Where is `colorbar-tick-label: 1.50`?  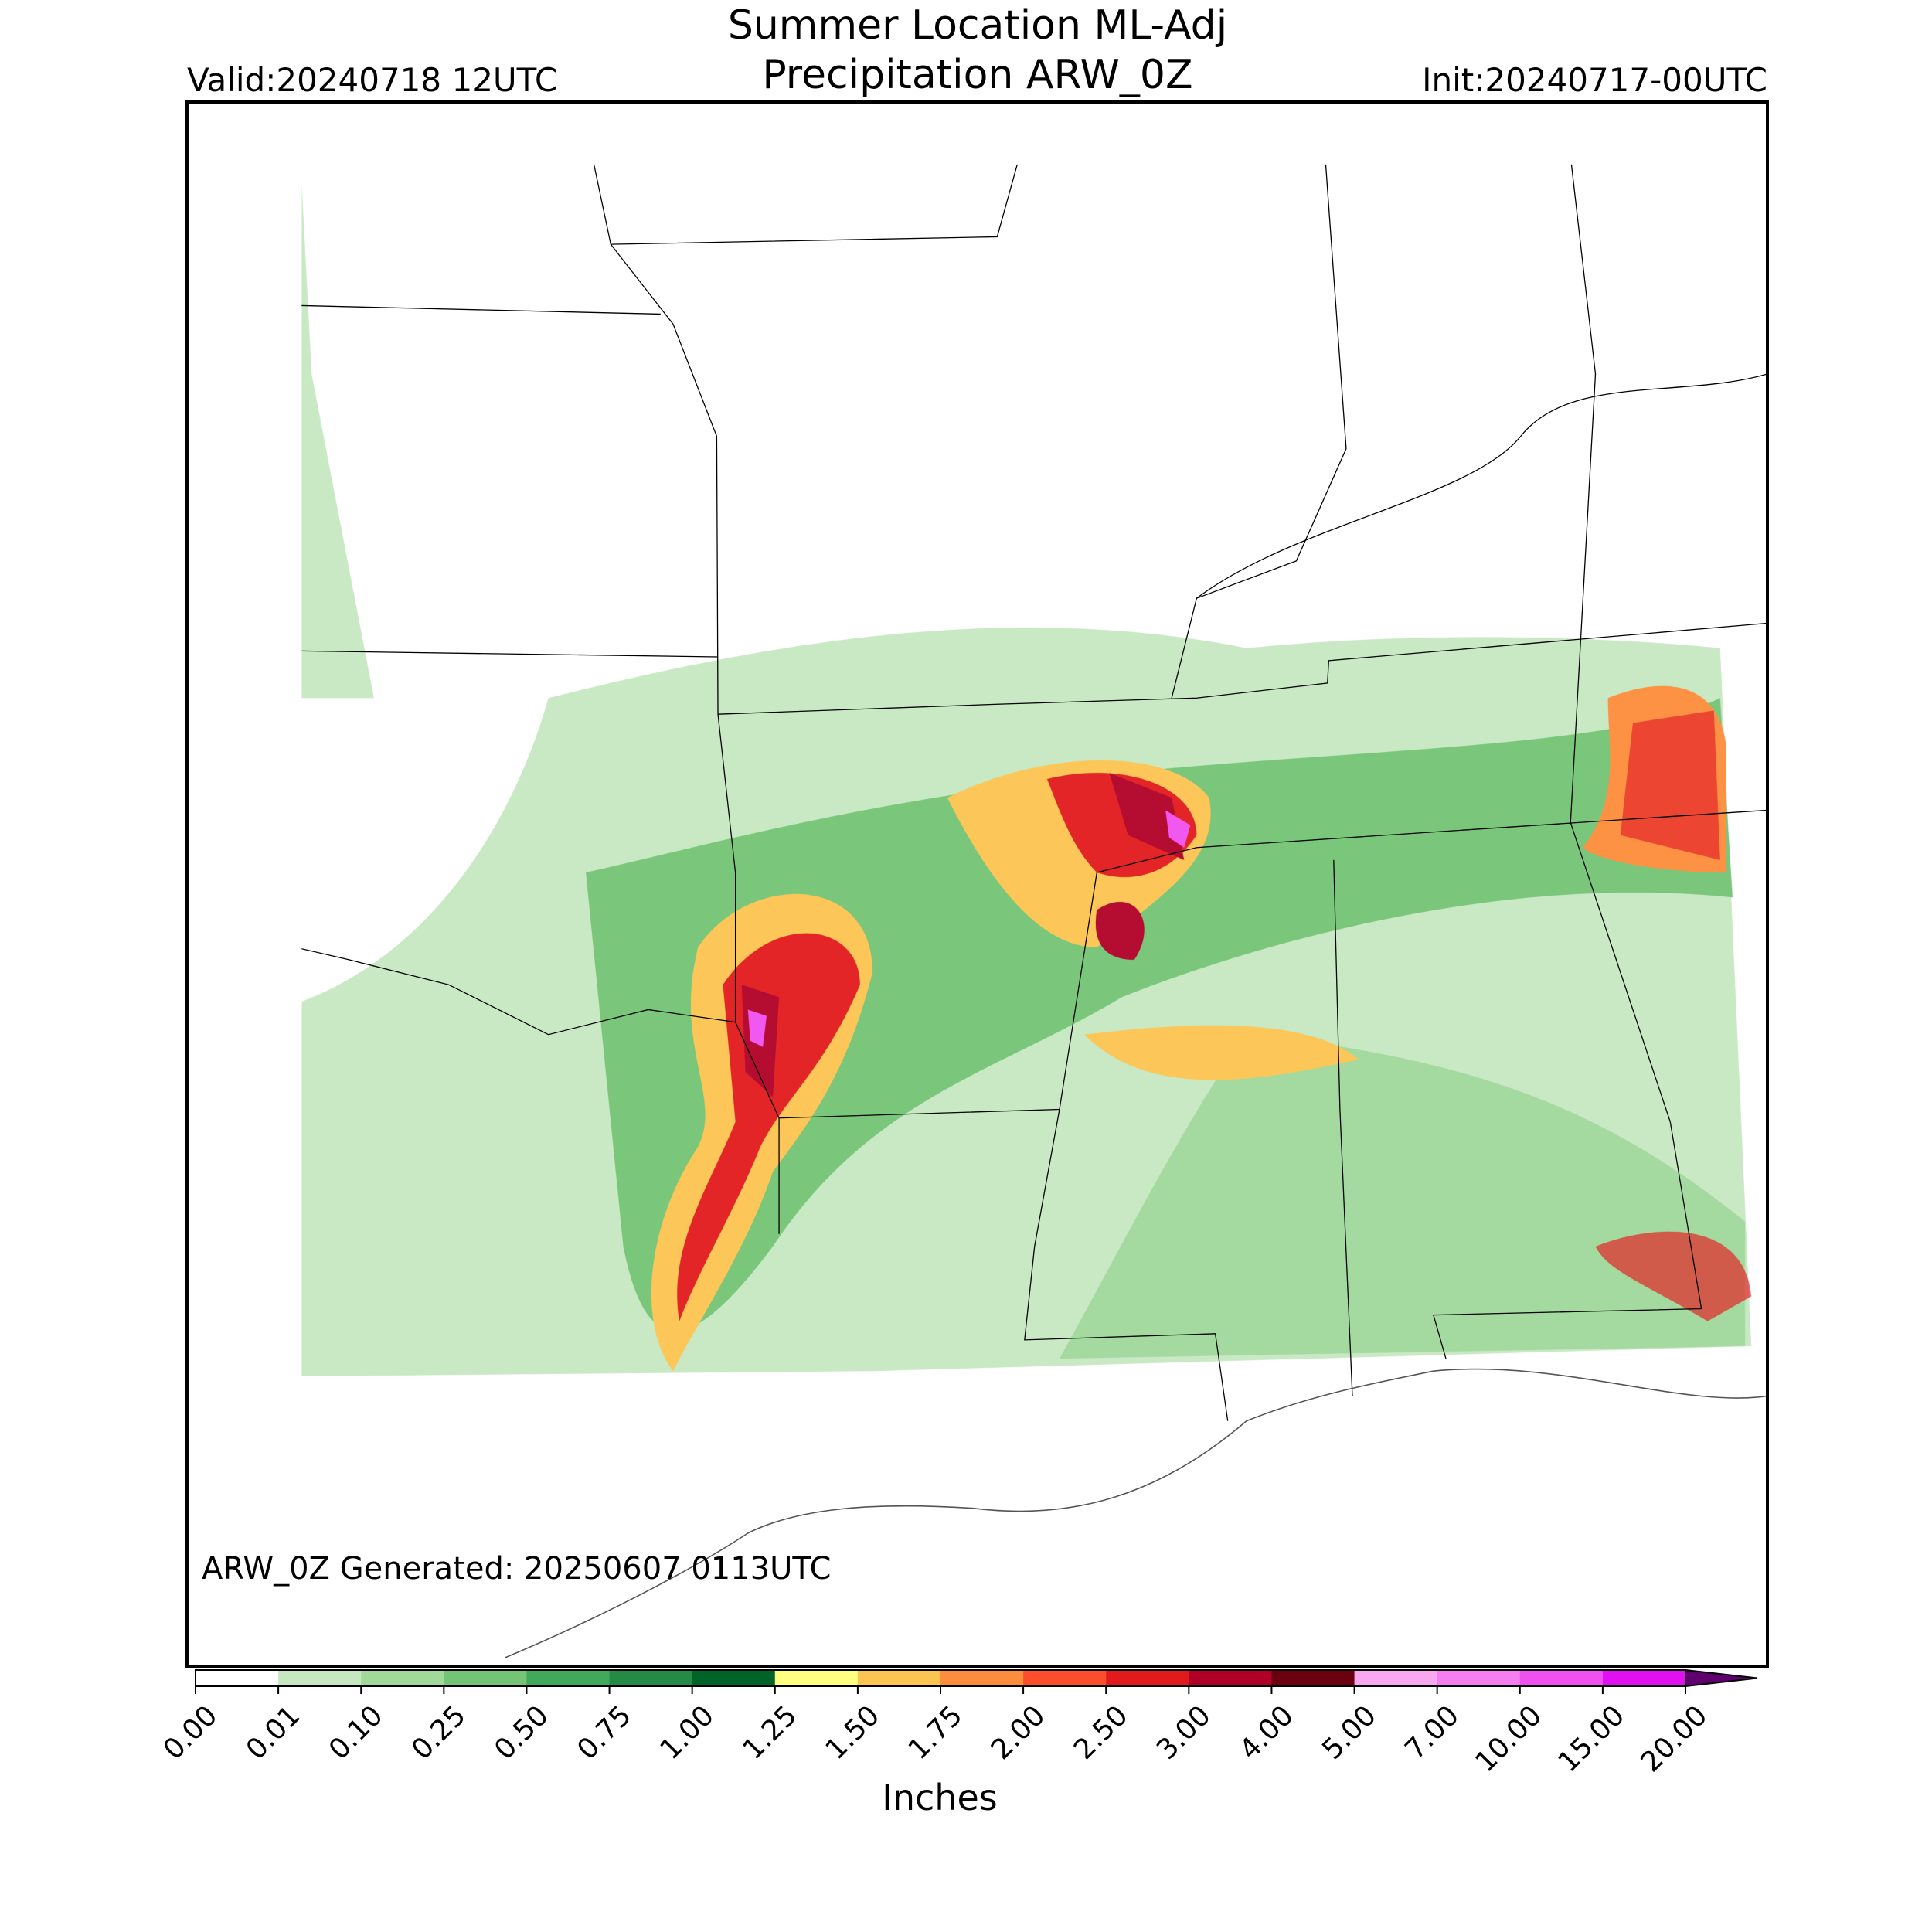
colorbar-tick-label: 1.50 is located at coordinates (853, 1732).